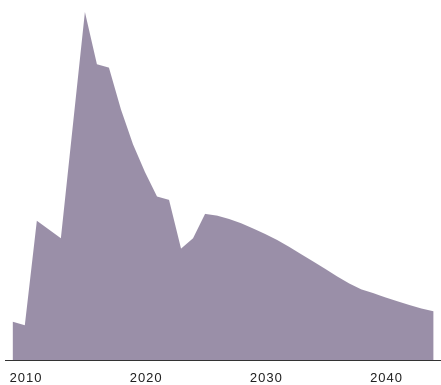  Describe the element at coordinates (26, 377) in the screenshot. I see `x-tick-label: 2010` at that location.